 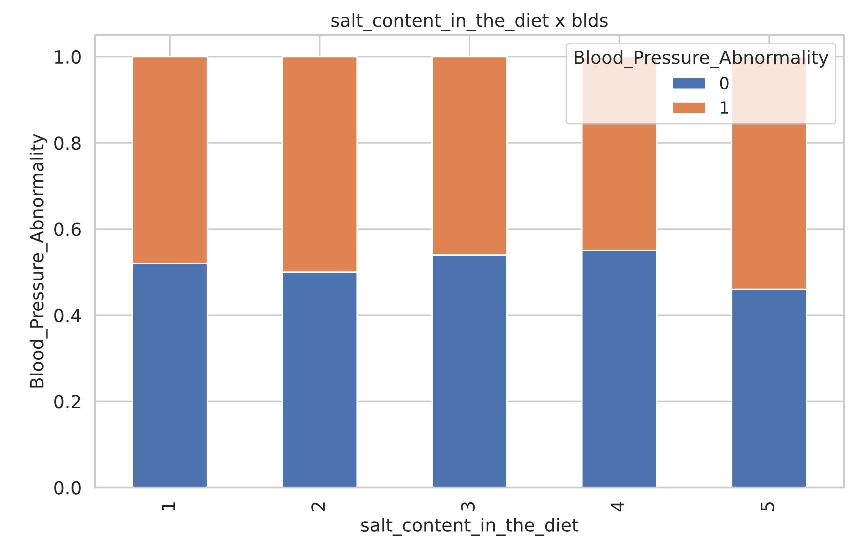 What do you see at coordinates (68, 57) in the screenshot?
I see `y-tick-label: 1.0` at bounding box center [68, 57].